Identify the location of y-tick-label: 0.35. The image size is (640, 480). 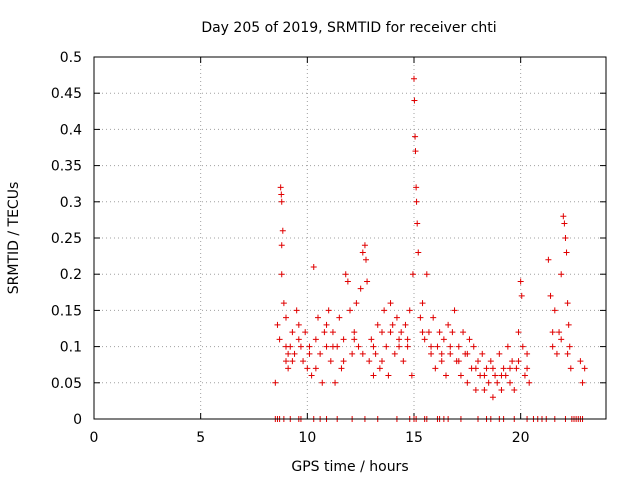
(66, 167).